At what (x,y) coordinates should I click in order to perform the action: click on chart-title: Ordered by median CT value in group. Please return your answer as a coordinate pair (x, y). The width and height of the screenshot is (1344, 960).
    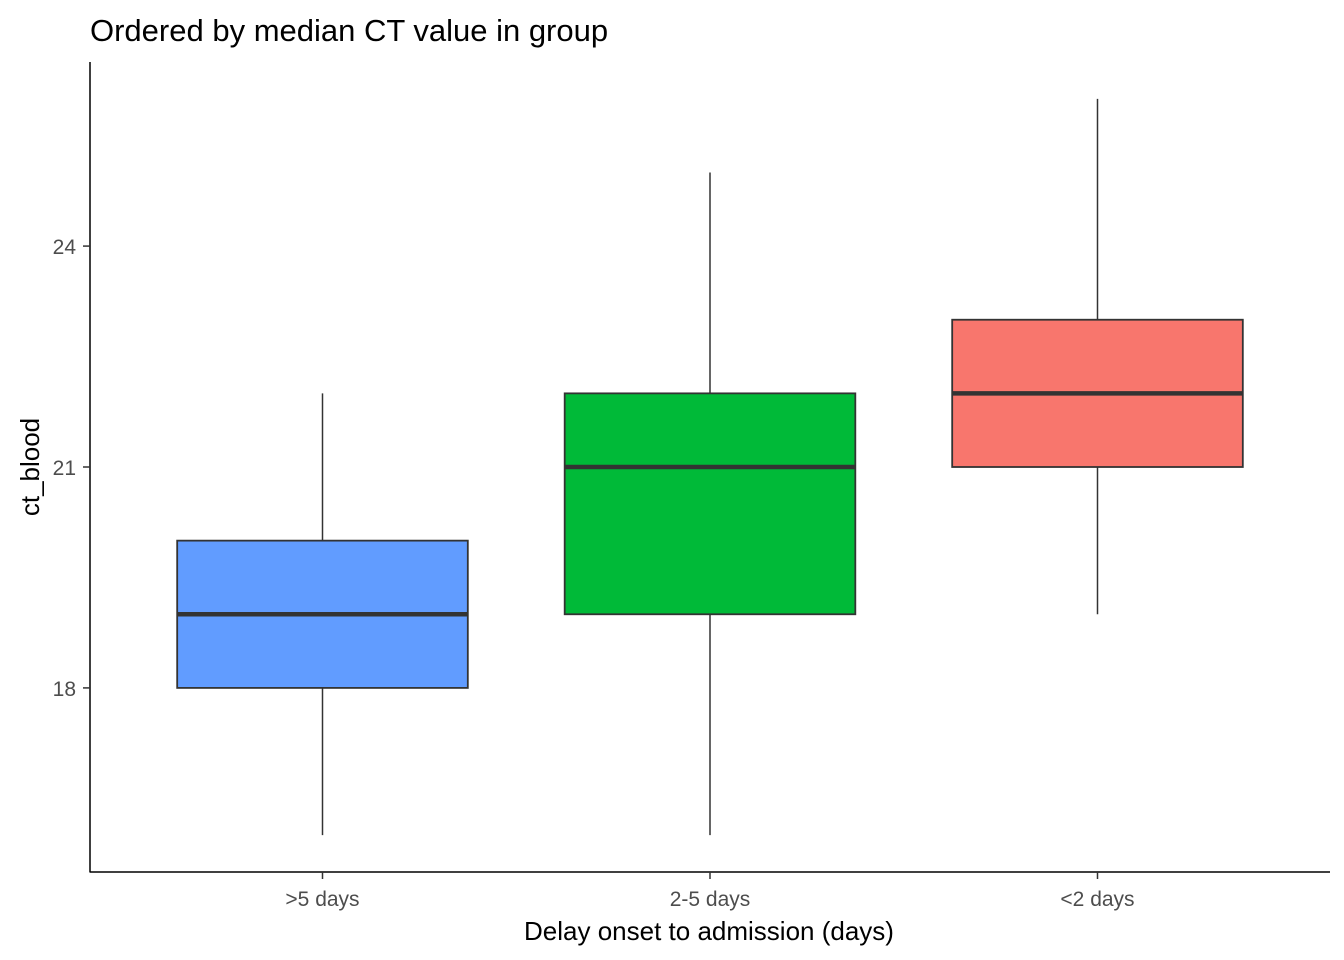
    Looking at the image, I should click on (349, 30).